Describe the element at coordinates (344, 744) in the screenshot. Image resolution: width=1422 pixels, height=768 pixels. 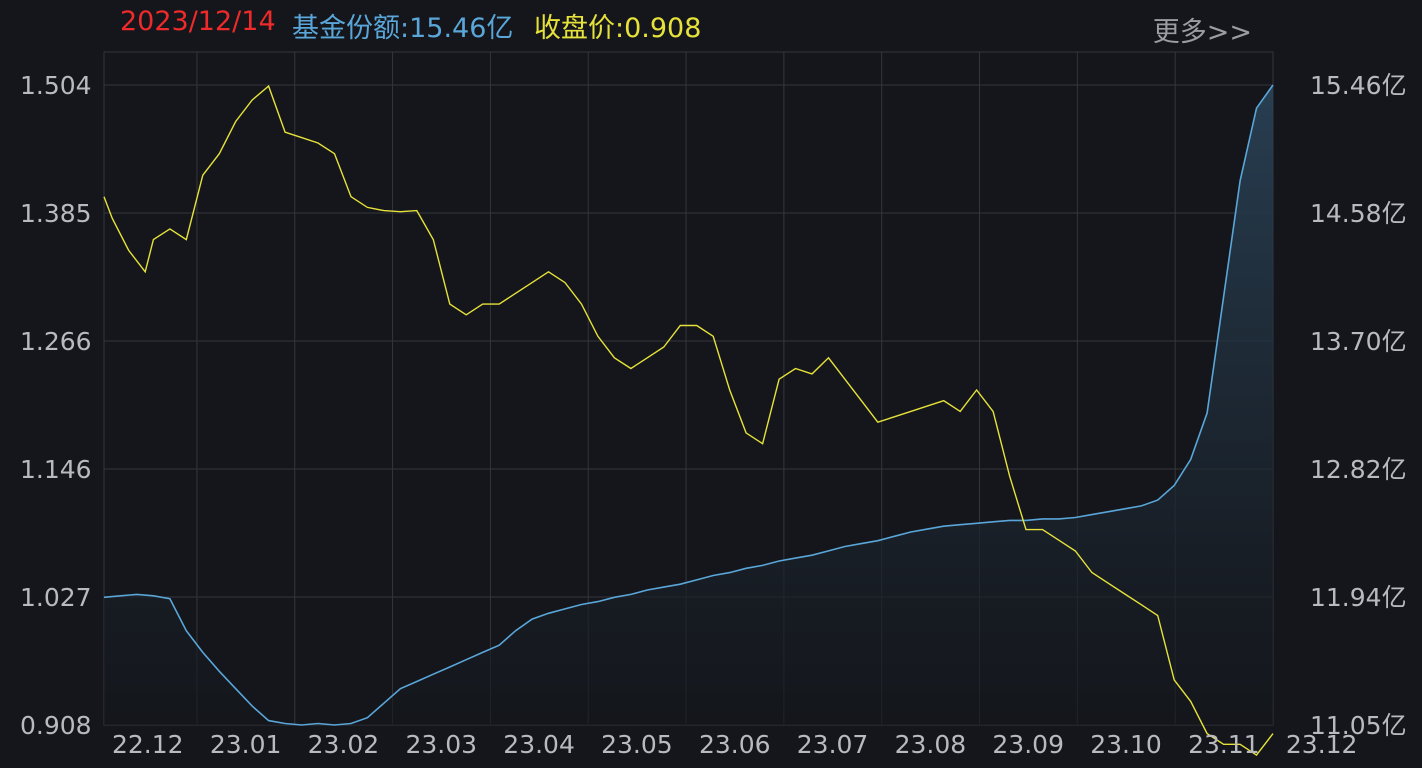
I see `x-tick-label: 23.02` at that location.